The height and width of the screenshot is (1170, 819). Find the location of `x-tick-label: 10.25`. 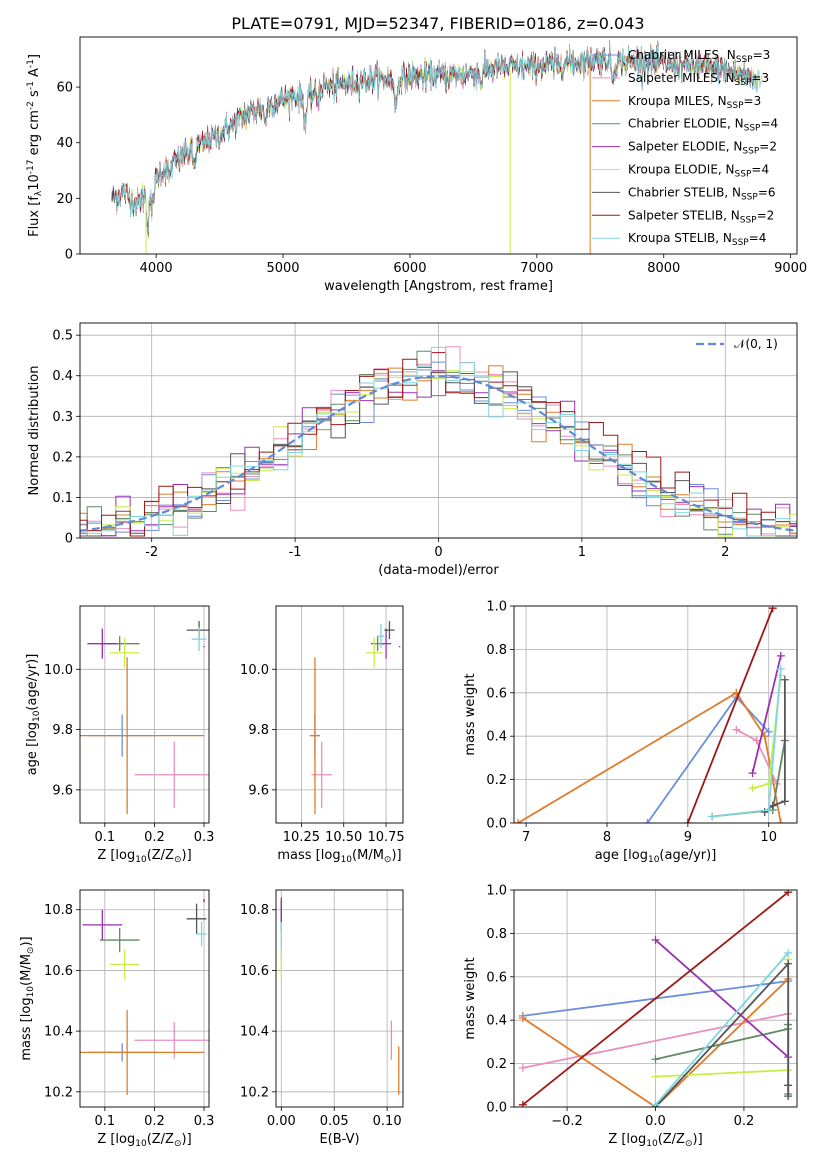

x-tick-label: 10.25 is located at coordinates (301, 837).